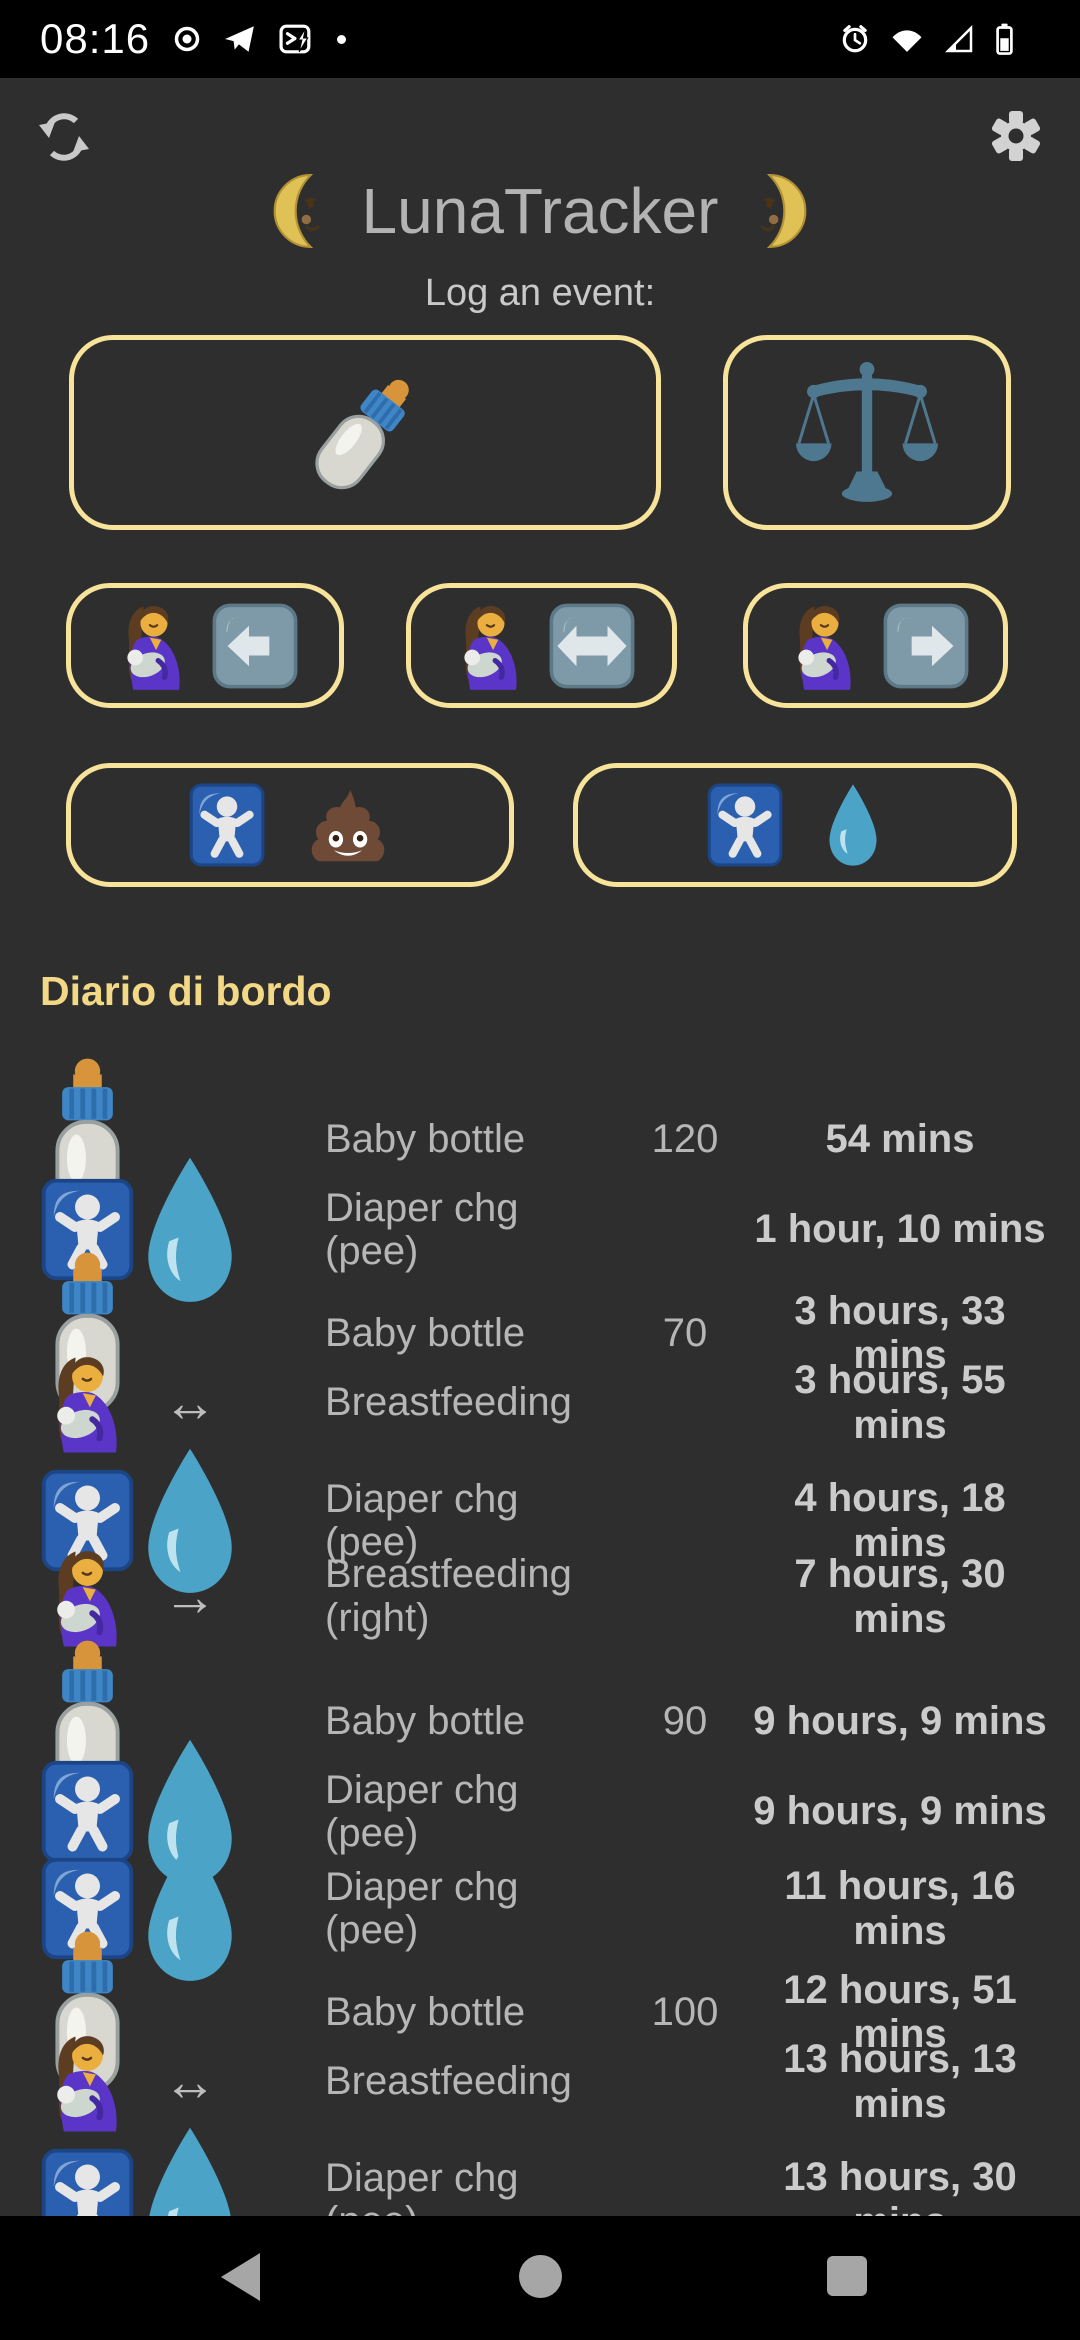  I want to click on back-button, so click(240, 2277).